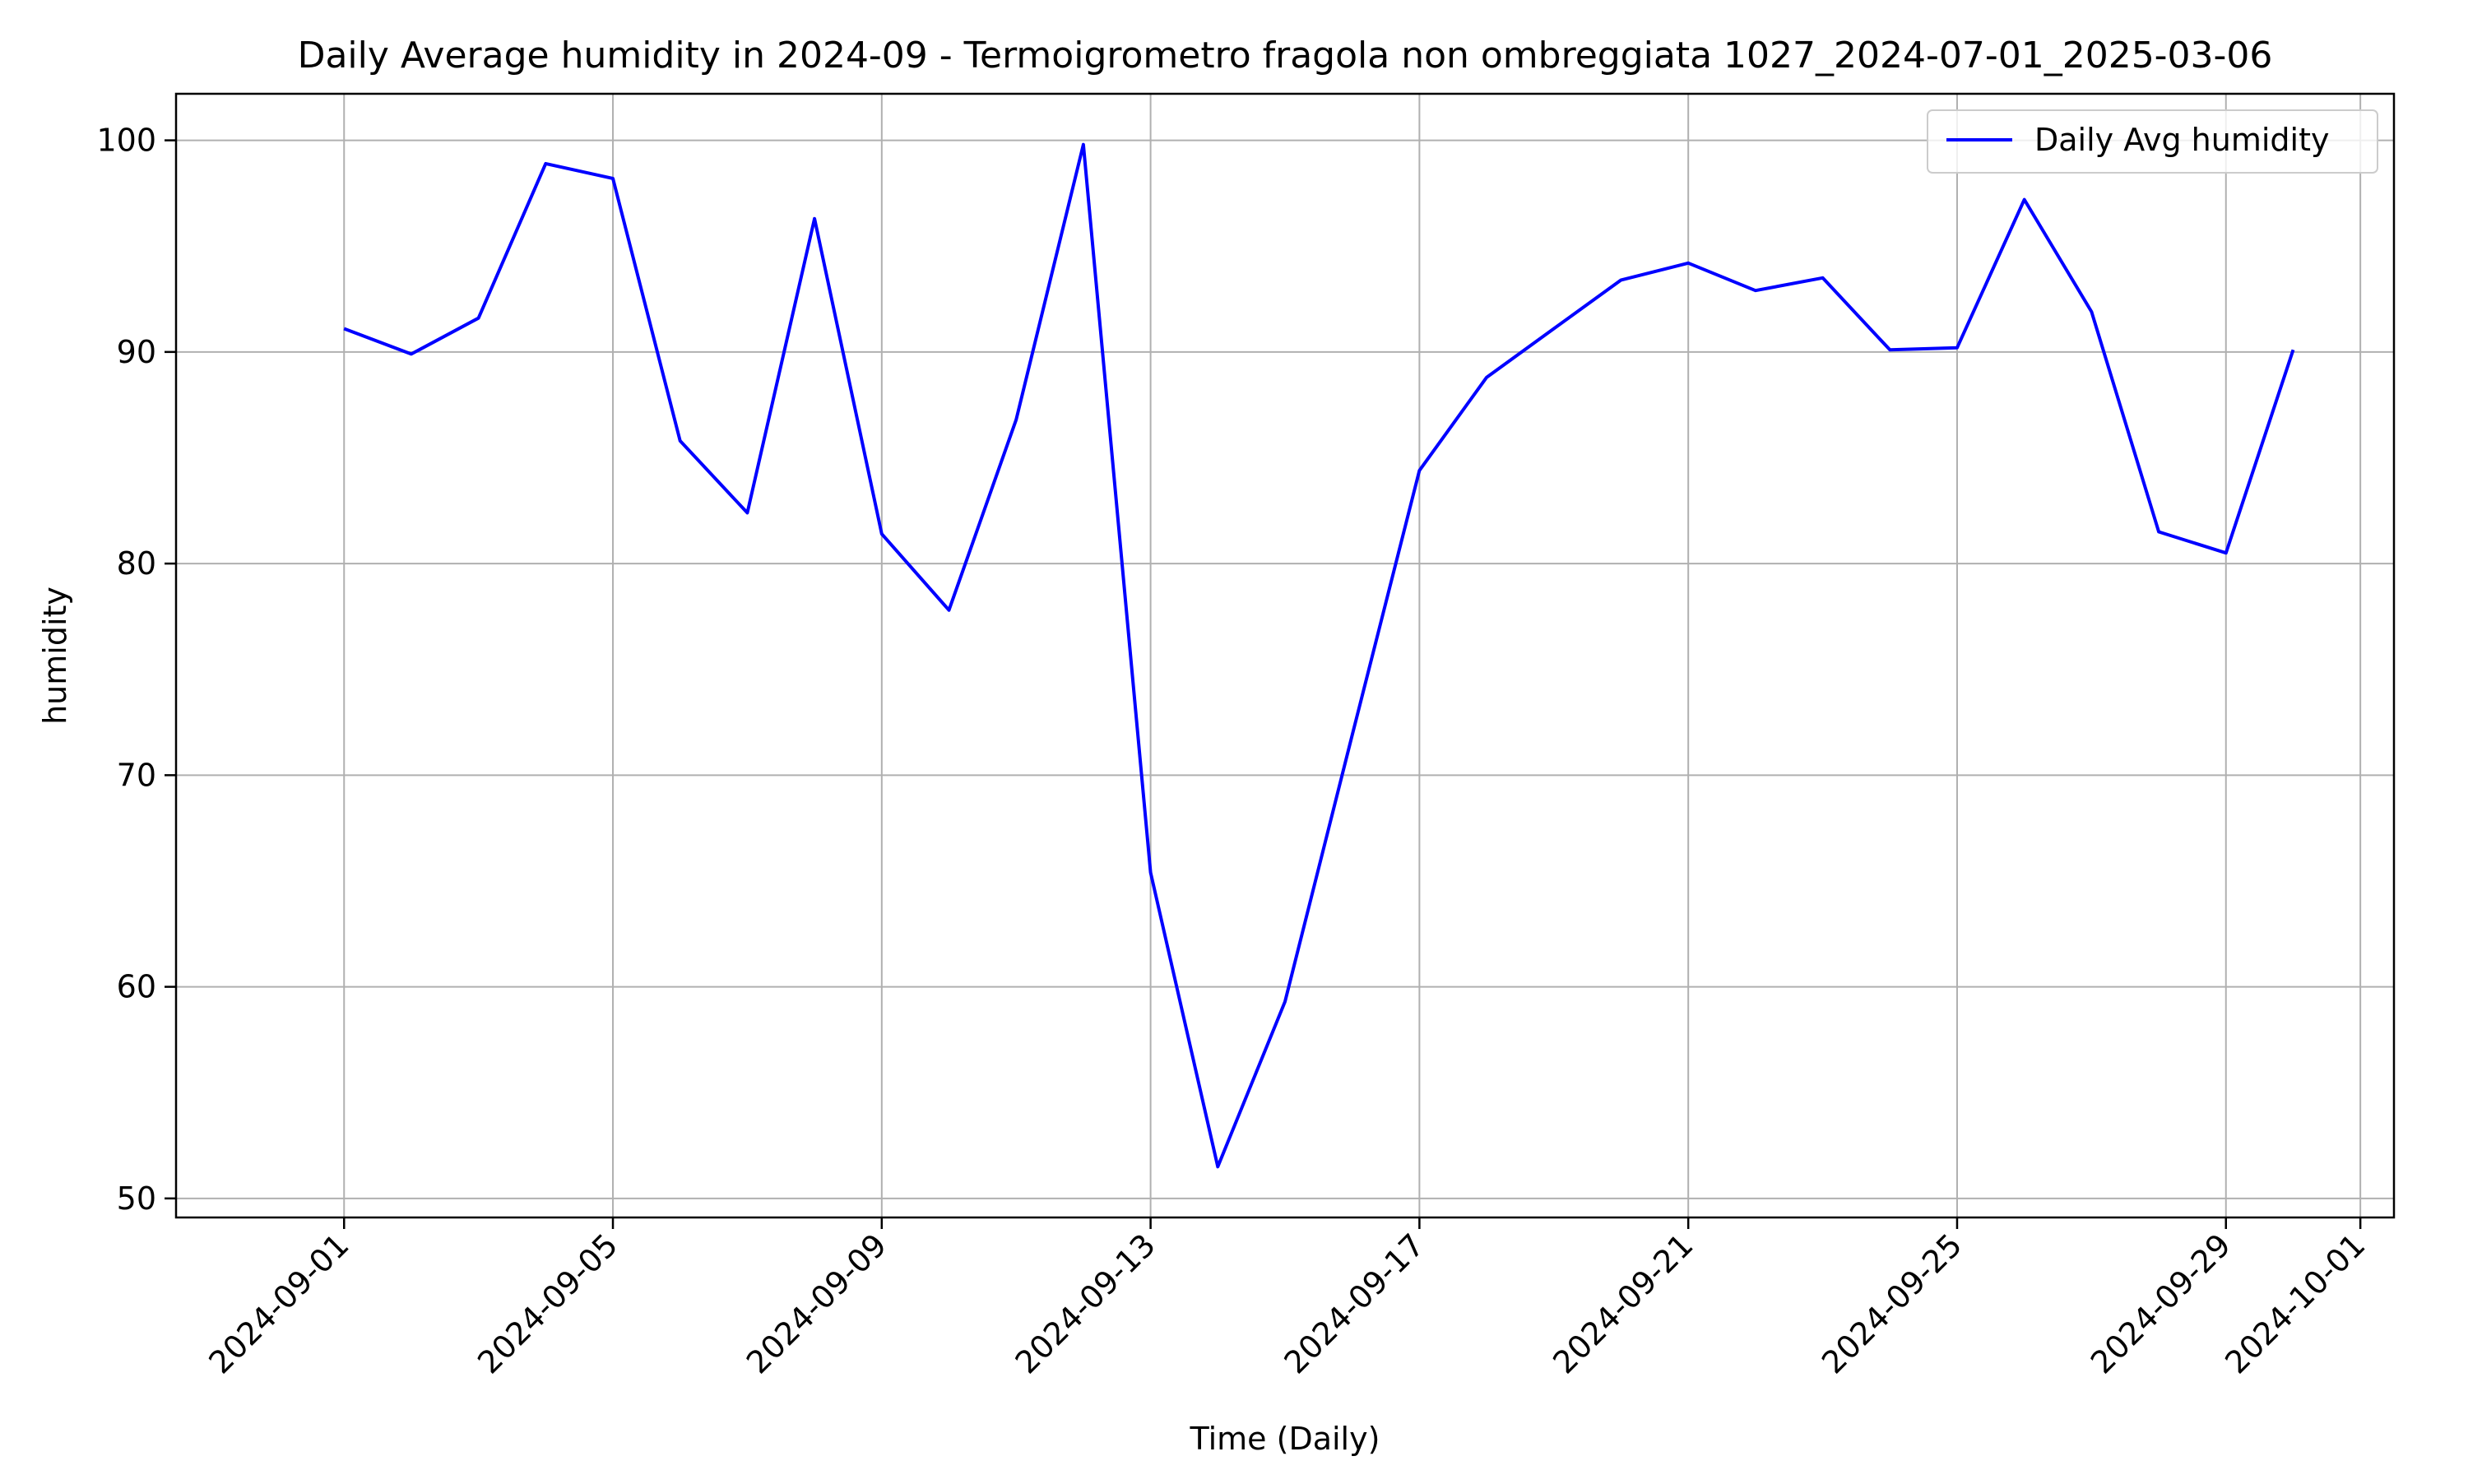 This screenshot has height=1484, width=2468. Describe the element at coordinates (1285, 1439) in the screenshot. I see `x-axis-label: Time (Daily)` at that location.